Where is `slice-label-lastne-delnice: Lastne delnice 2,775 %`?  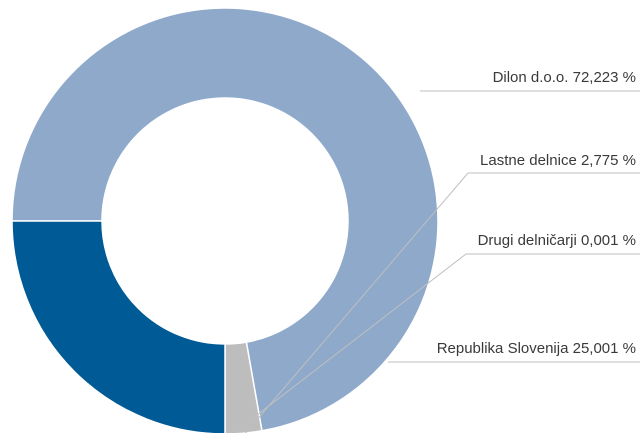 slice-label-lastne-delnice: Lastne delnice 2,775 % is located at coordinates (558, 160).